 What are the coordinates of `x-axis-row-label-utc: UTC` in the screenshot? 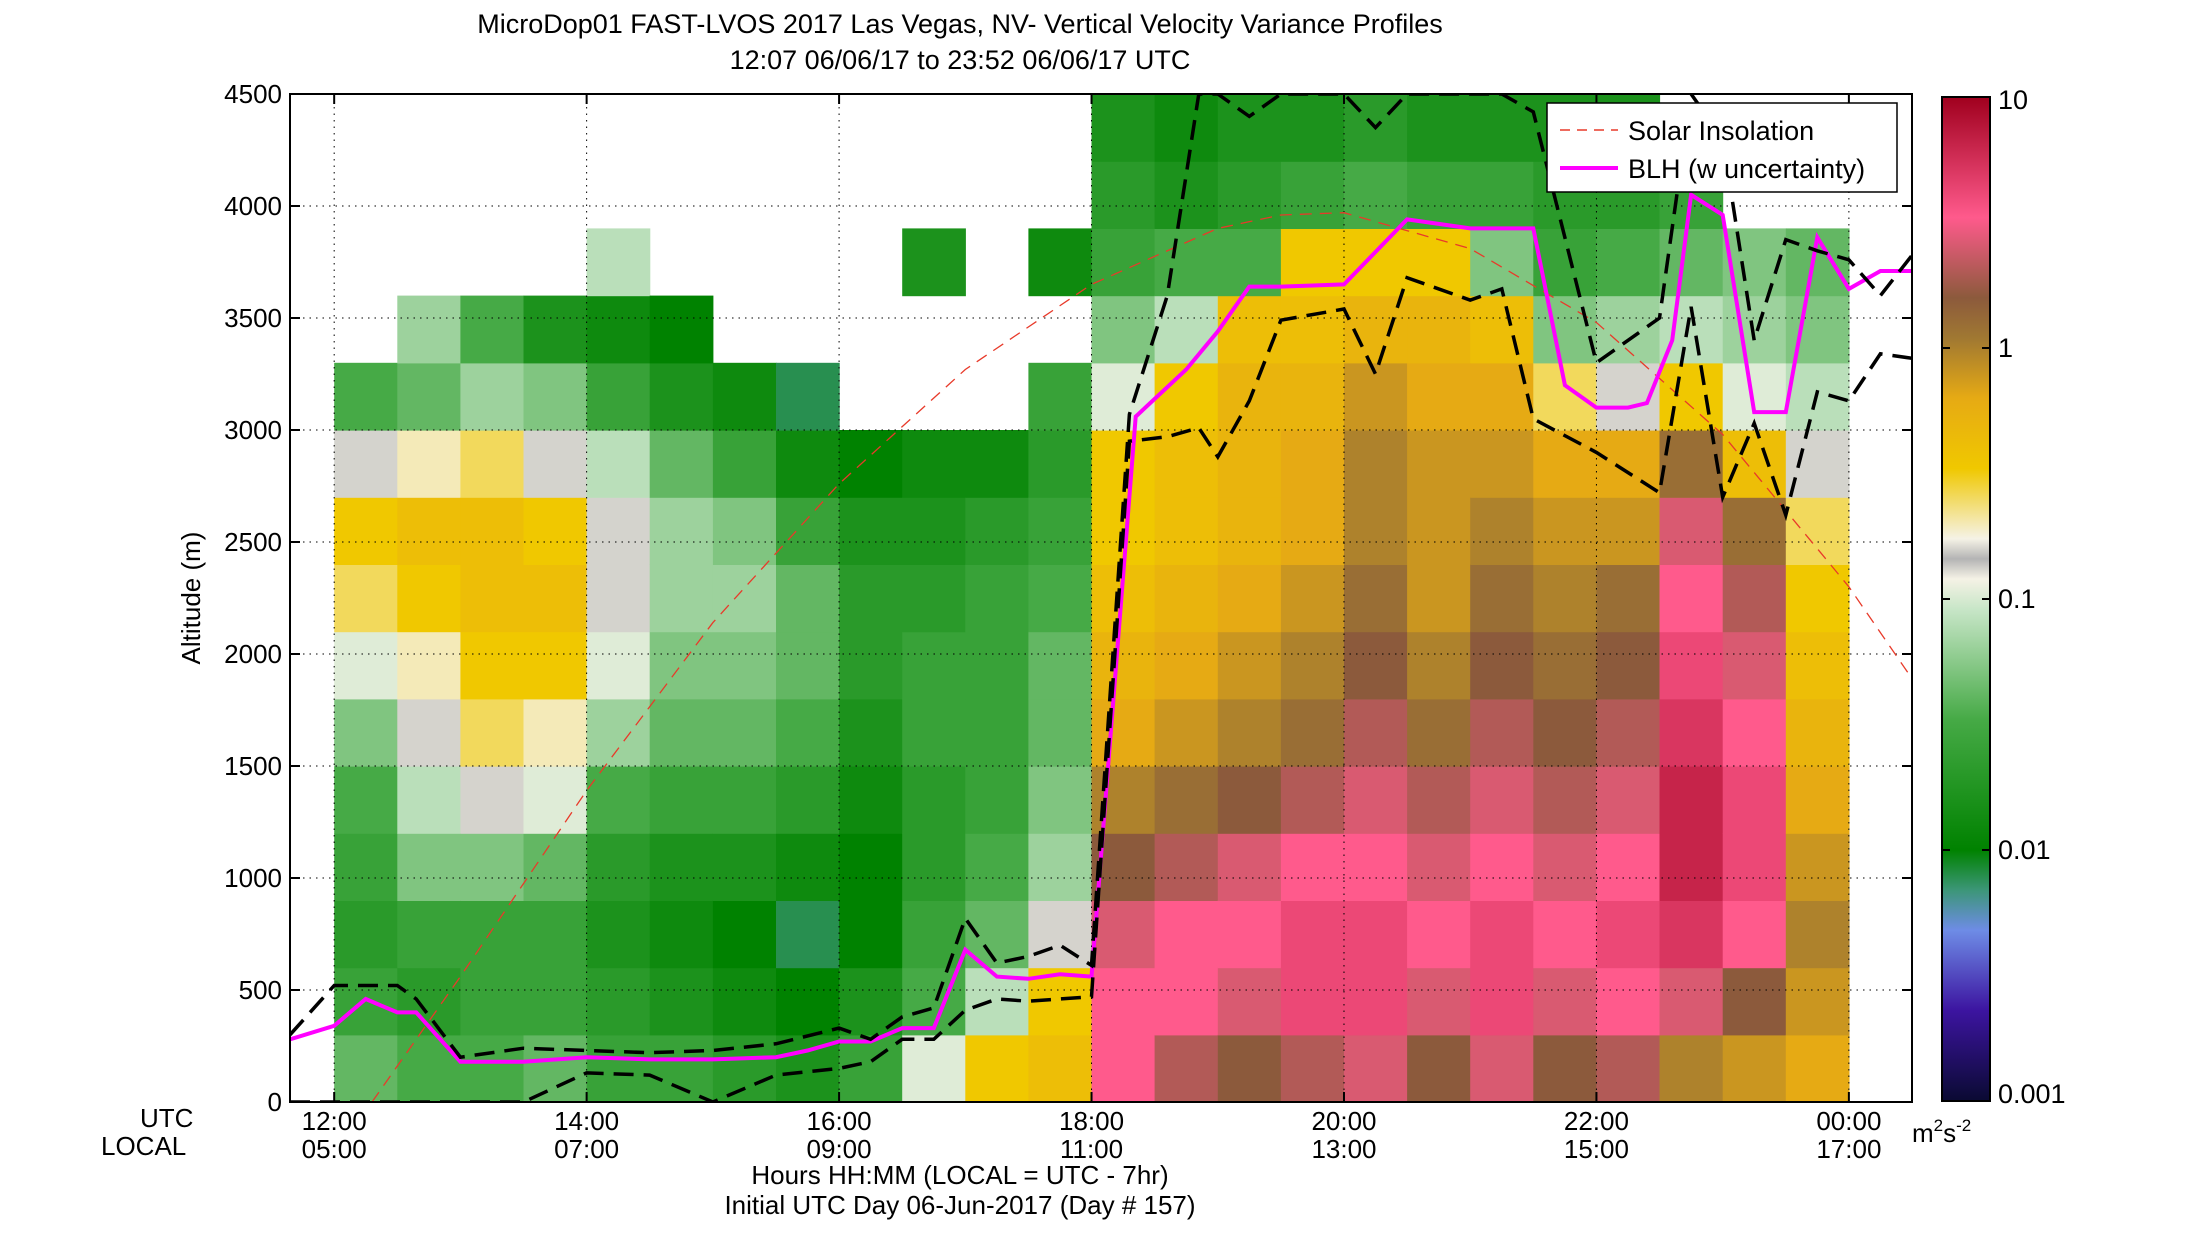 It's located at (167, 1118).